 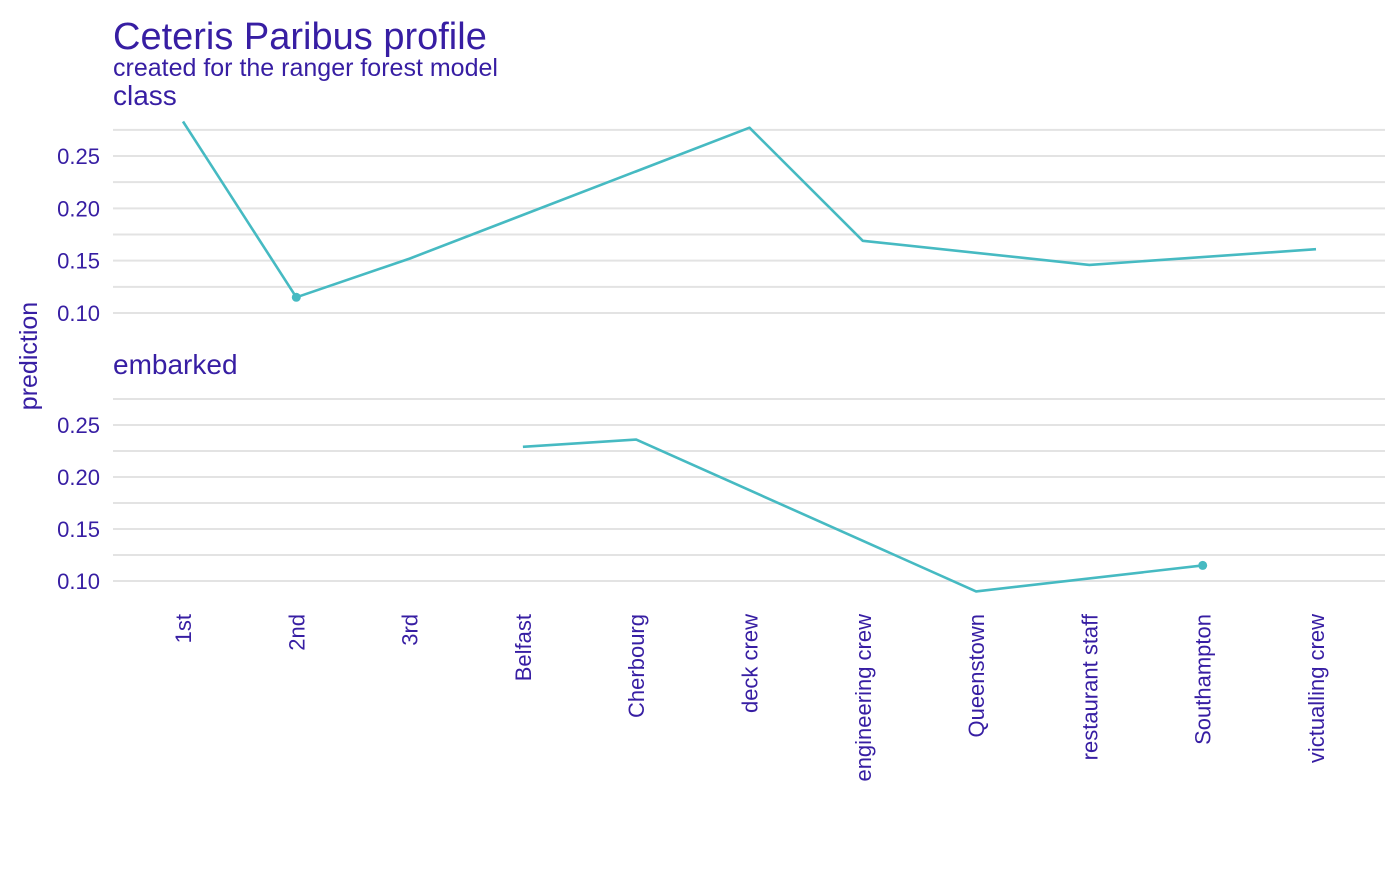 What do you see at coordinates (863, 516) in the screenshot?
I see `profile-line` at bounding box center [863, 516].